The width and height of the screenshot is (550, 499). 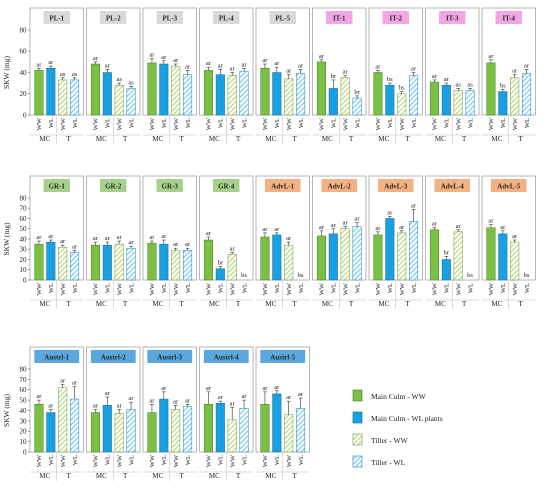 What do you see at coordinates (24, 401) in the screenshot?
I see `y-tick-label: 50` at bounding box center [24, 401].